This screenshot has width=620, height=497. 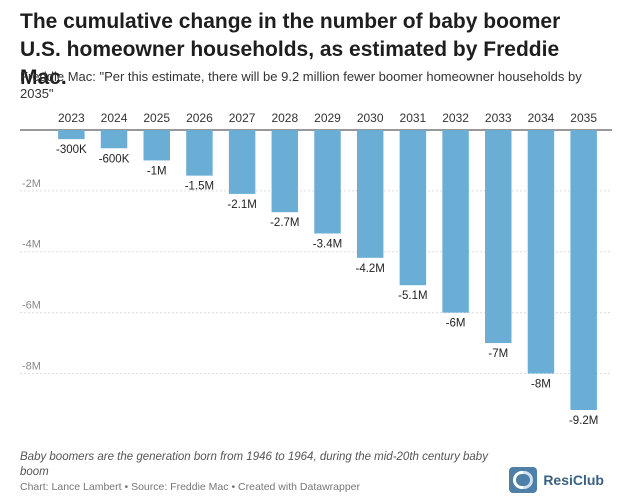 What do you see at coordinates (31, 184) in the screenshot?
I see `y-tick-label: -2M` at bounding box center [31, 184].